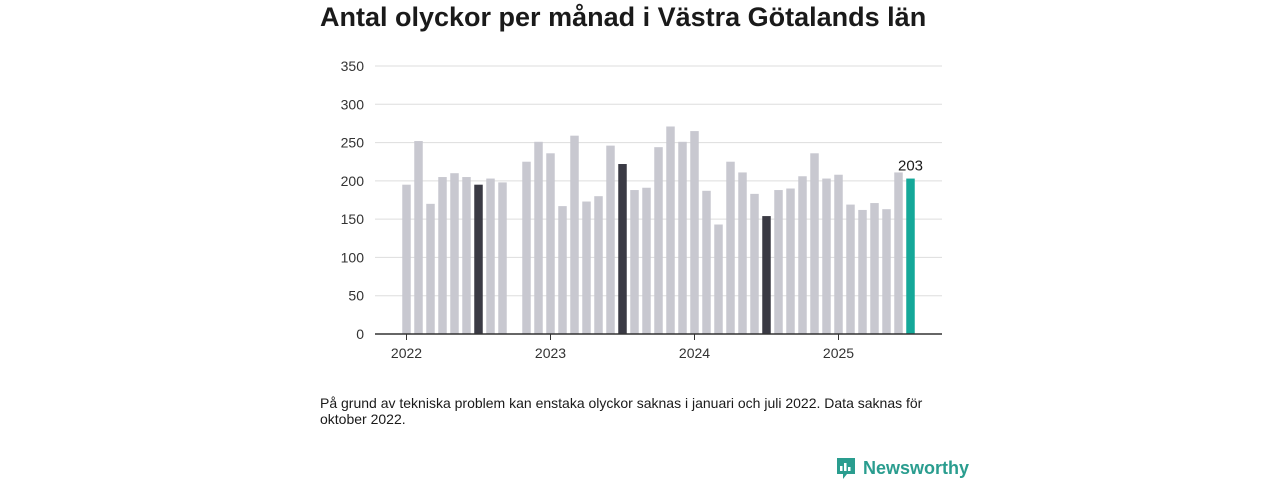 The height and width of the screenshot is (481, 1280). Describe the element at coordinates (550, 353) in the screenshot. I see `x-tick-label: 2023` at that location.